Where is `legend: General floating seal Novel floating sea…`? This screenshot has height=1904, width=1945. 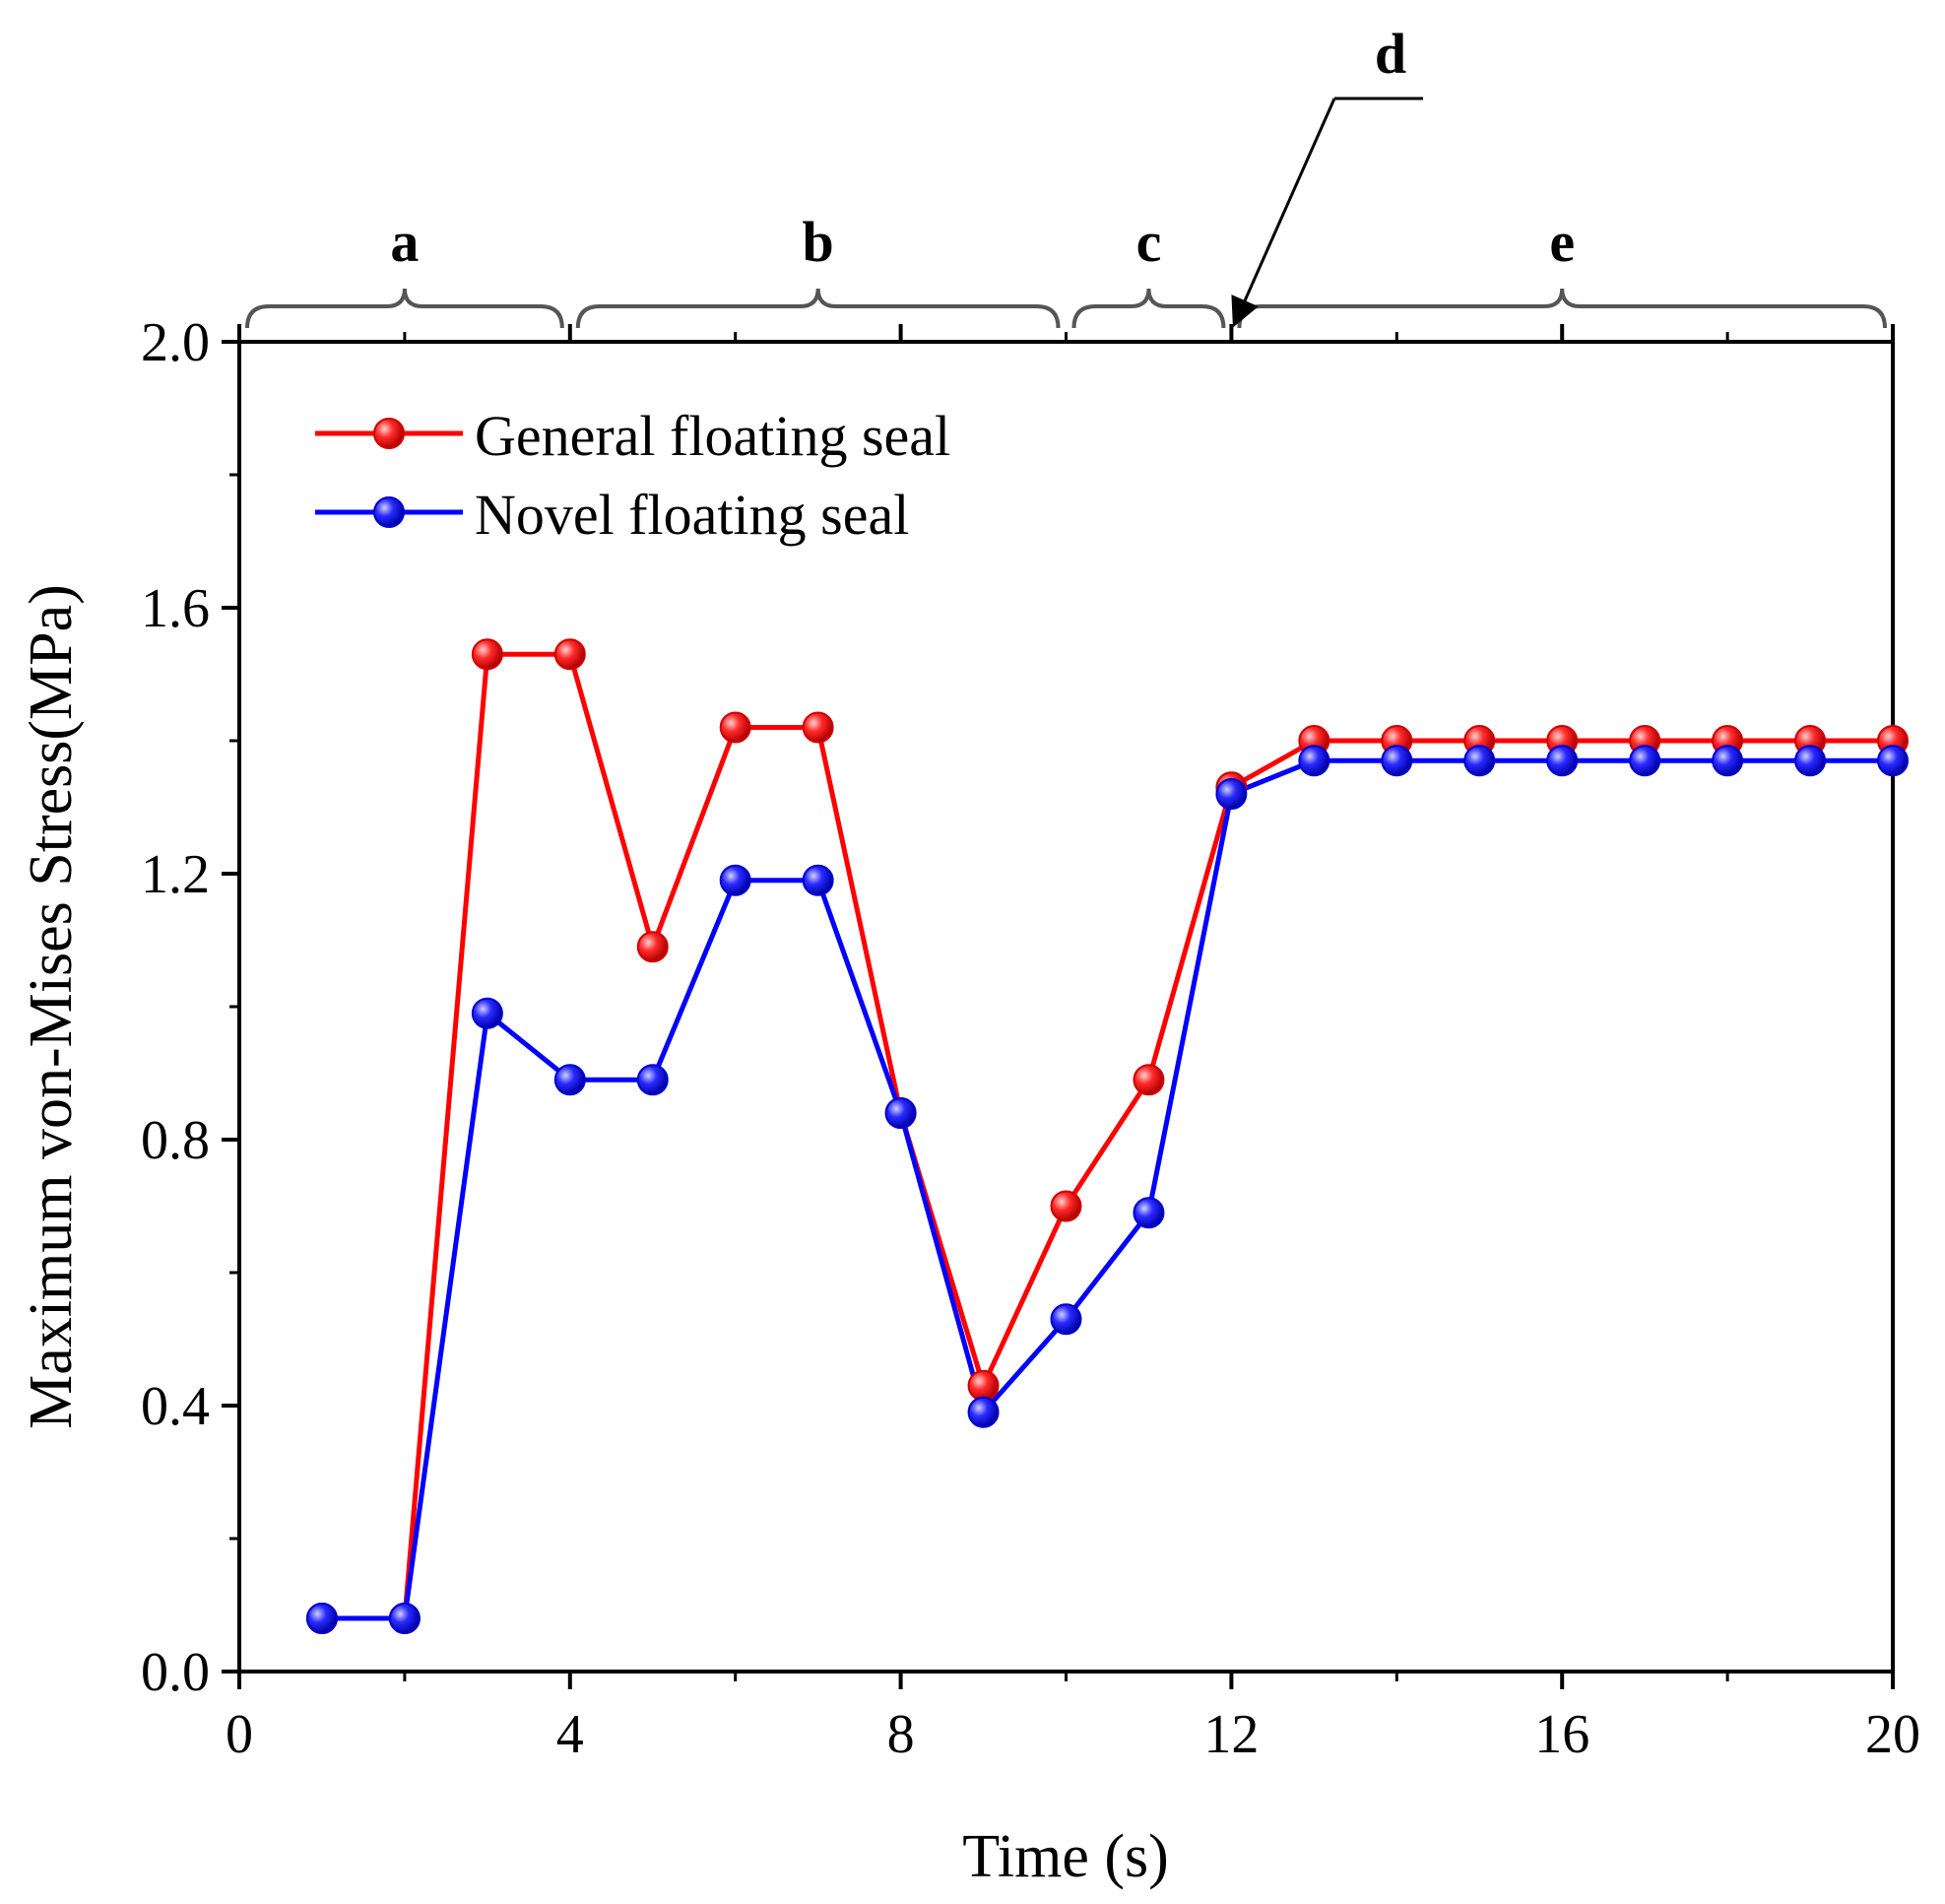
legend: General floating seal Novel floating sea… is located at coordinates (632, 475).